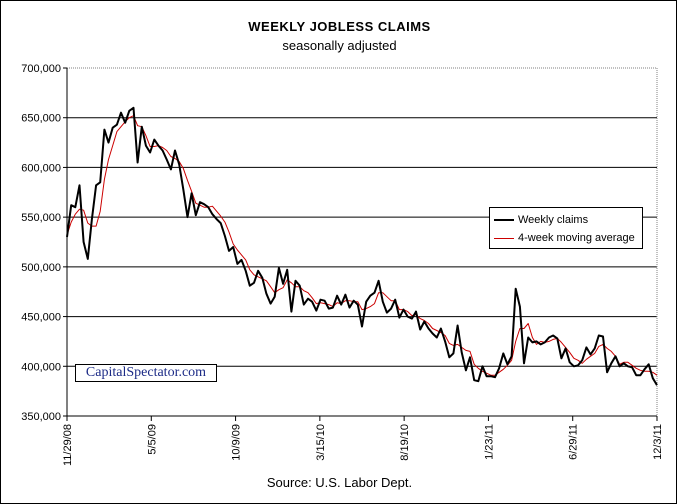  What do you see at coordinates (658, 442) in the screenshot?
I see `x-tick-label: 12/3/11` at bounding box center [658, 442].